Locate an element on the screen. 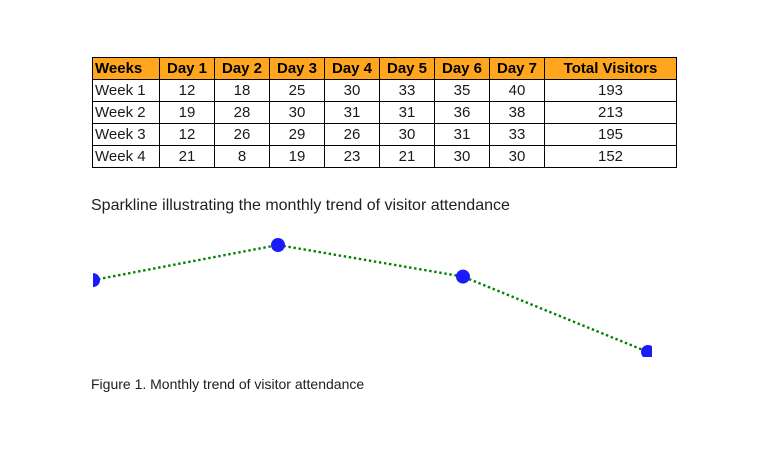  value-cell: 23 is located at coordinates (352, 156).